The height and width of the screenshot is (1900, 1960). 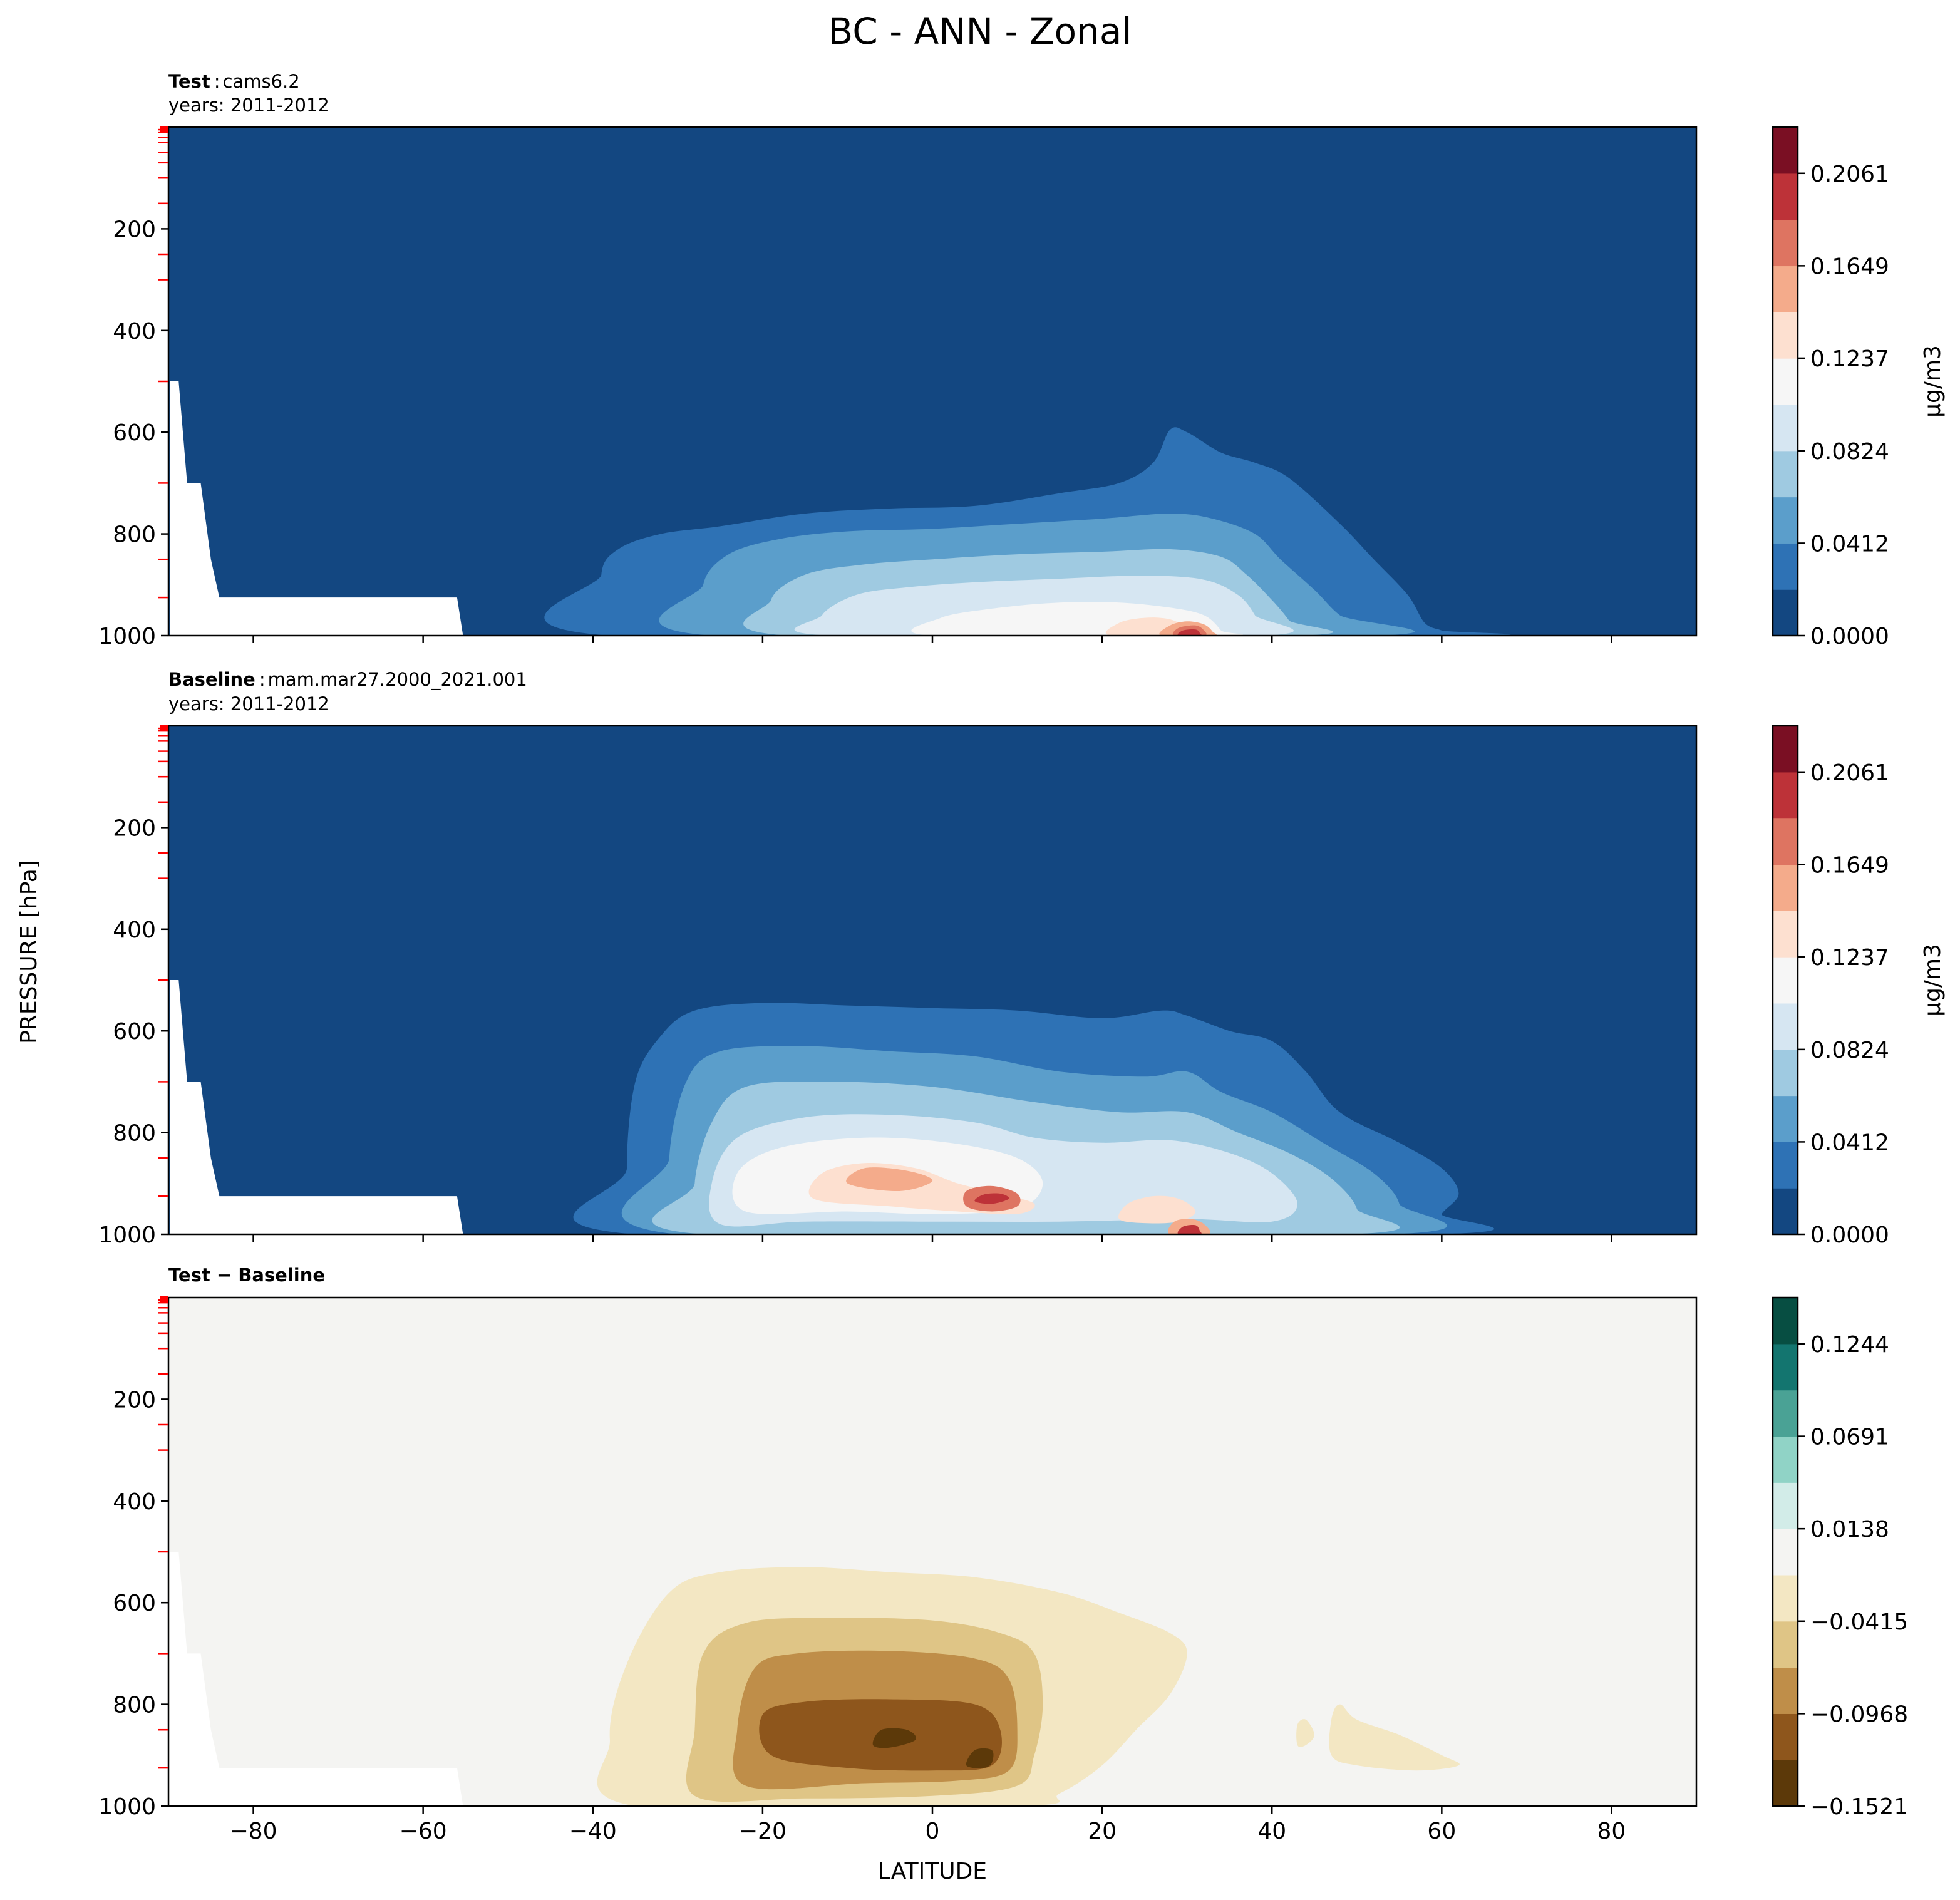 I want to click on ytick-label-baseline-2: 600, so click(x=134, y=1032).